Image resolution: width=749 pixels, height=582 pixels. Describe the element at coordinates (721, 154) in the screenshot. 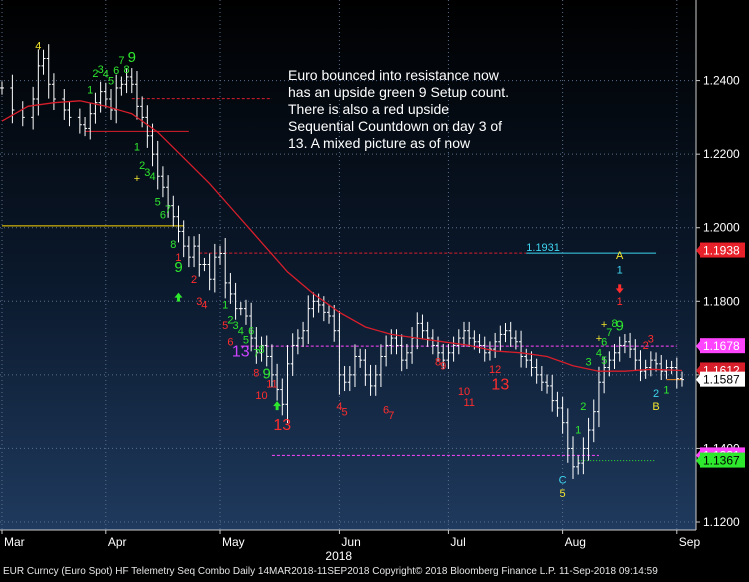

I see `y-tick-label: 1.2200` at that location.